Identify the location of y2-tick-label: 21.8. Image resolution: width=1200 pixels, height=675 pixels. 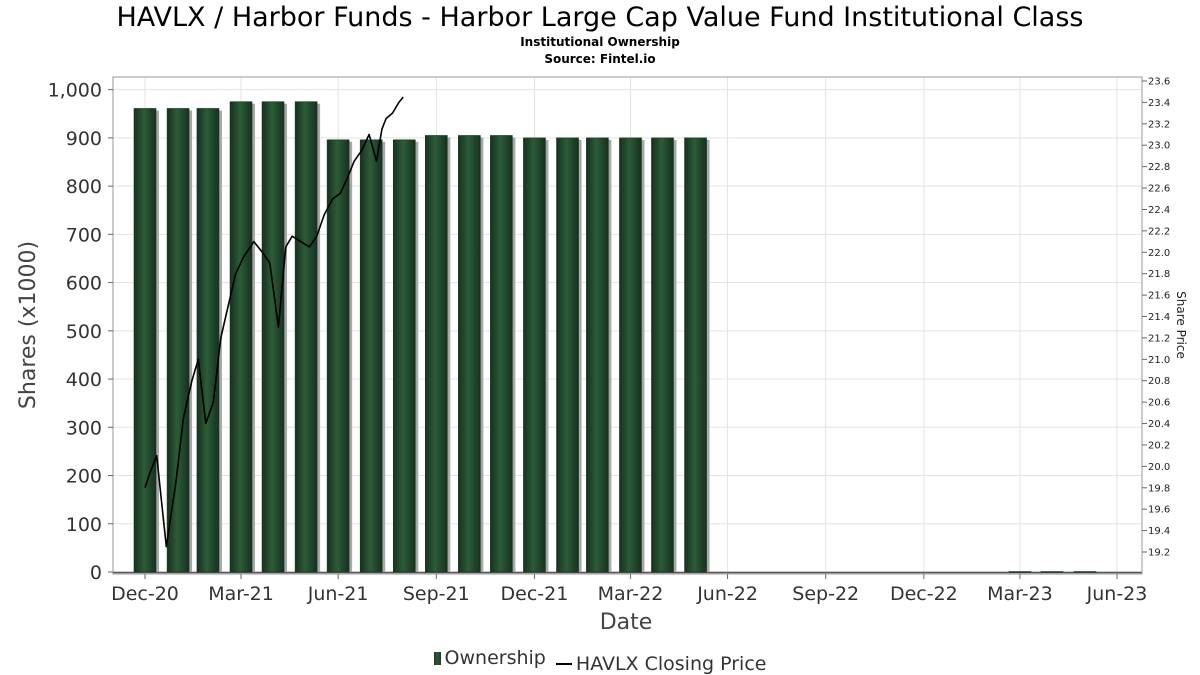
(1159, 274).